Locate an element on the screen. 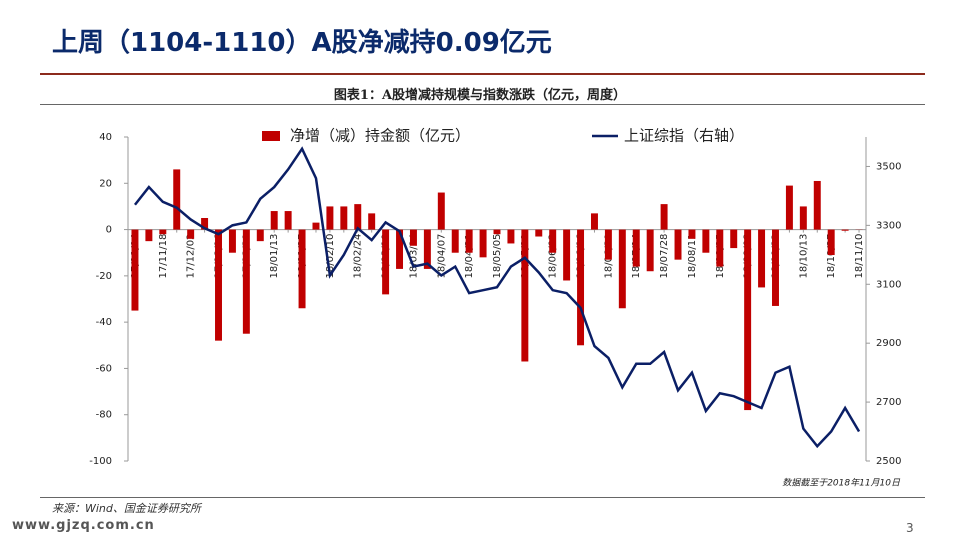 The width and height of the screenshot is (960, 540). y-tick-label: -80 is located at coordinates (104, 415).